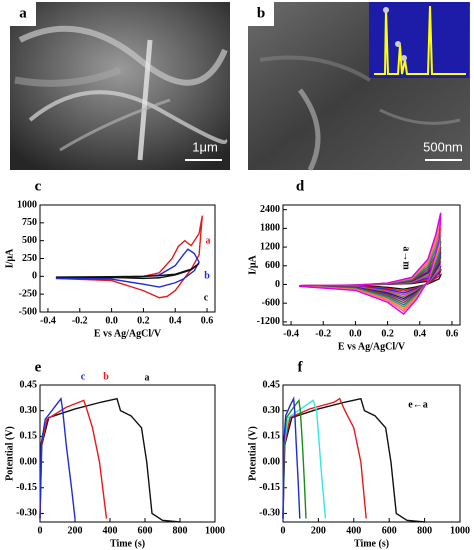 Image resolution: width=474 pixels, height=550 pixels. I want to click on panel-label: a, so click(23, 13).